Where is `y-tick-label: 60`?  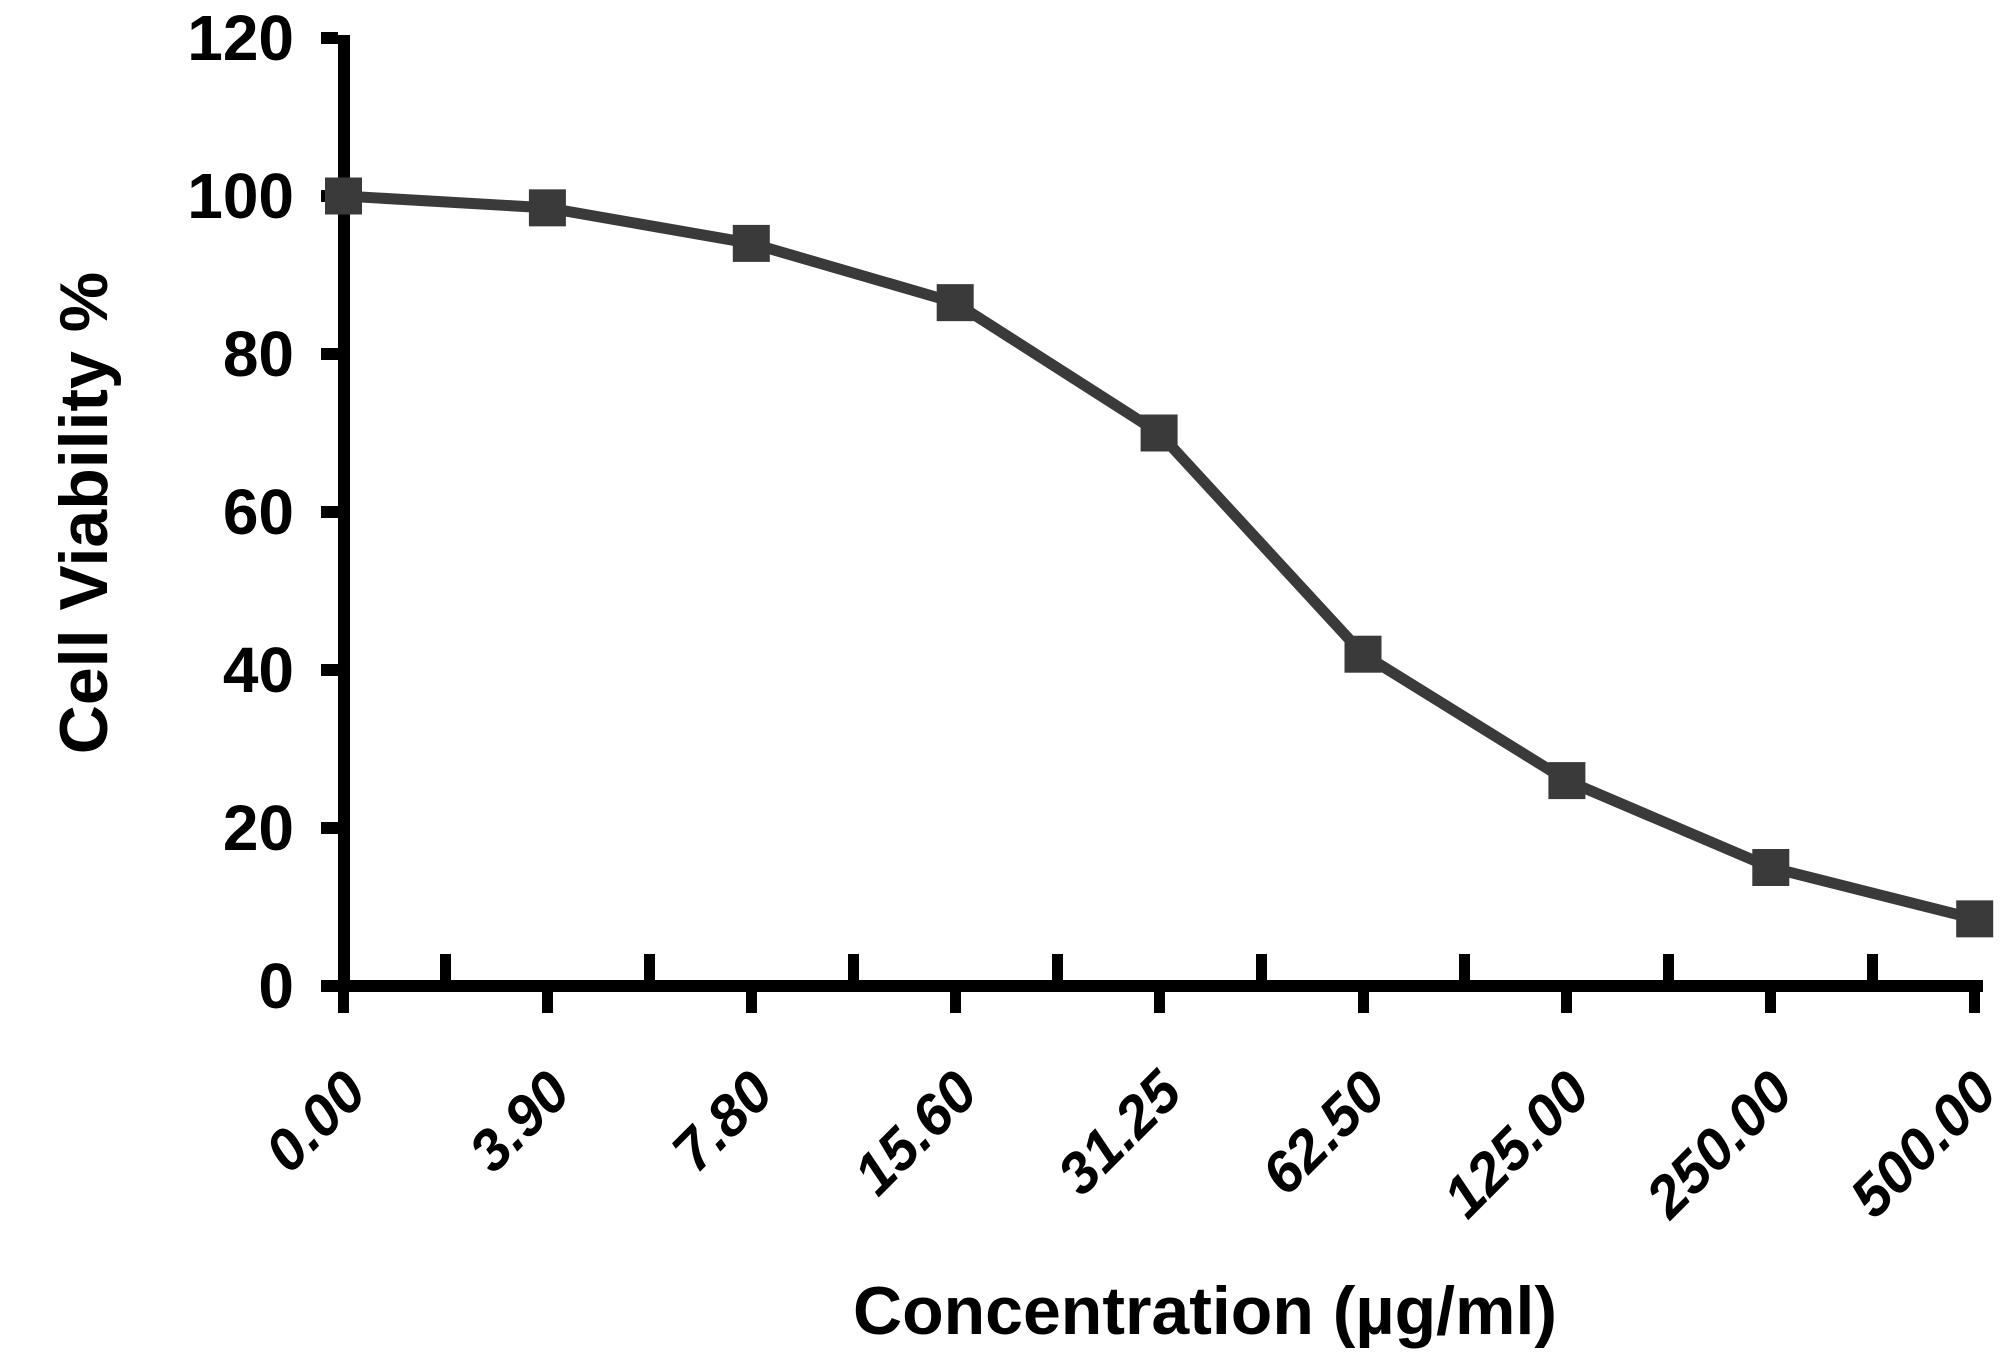
y-tick-label: 60 is located at coordinates (258, 512).